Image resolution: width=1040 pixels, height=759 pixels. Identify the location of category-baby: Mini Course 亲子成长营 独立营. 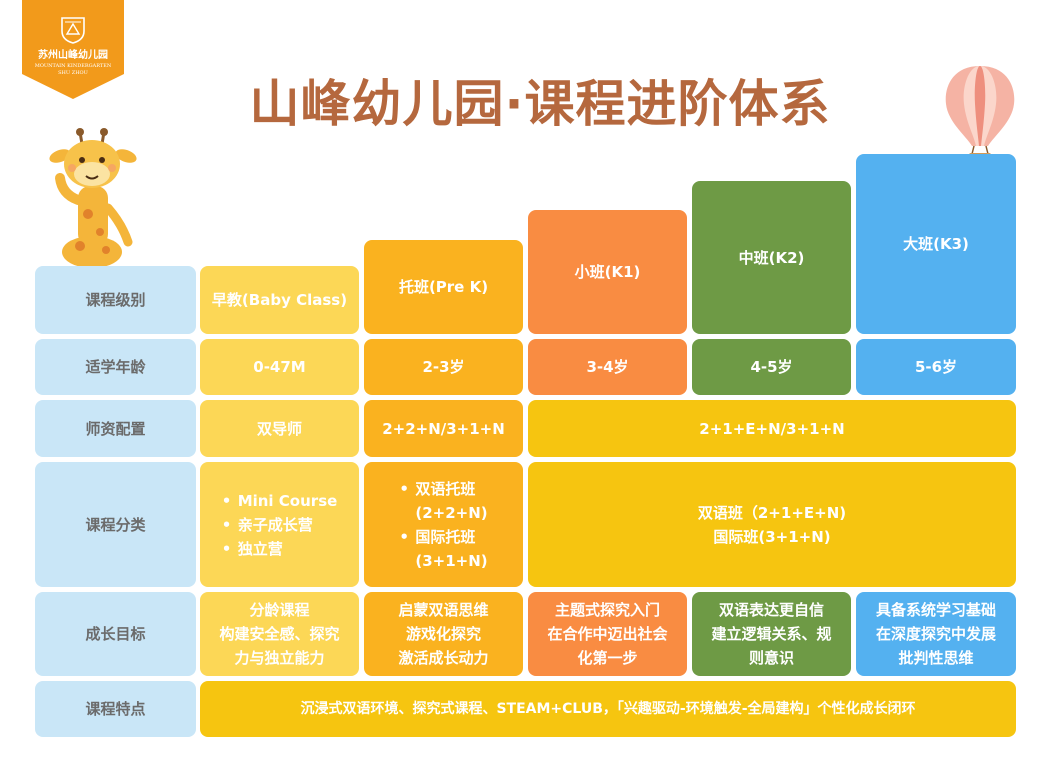
(279, 524).